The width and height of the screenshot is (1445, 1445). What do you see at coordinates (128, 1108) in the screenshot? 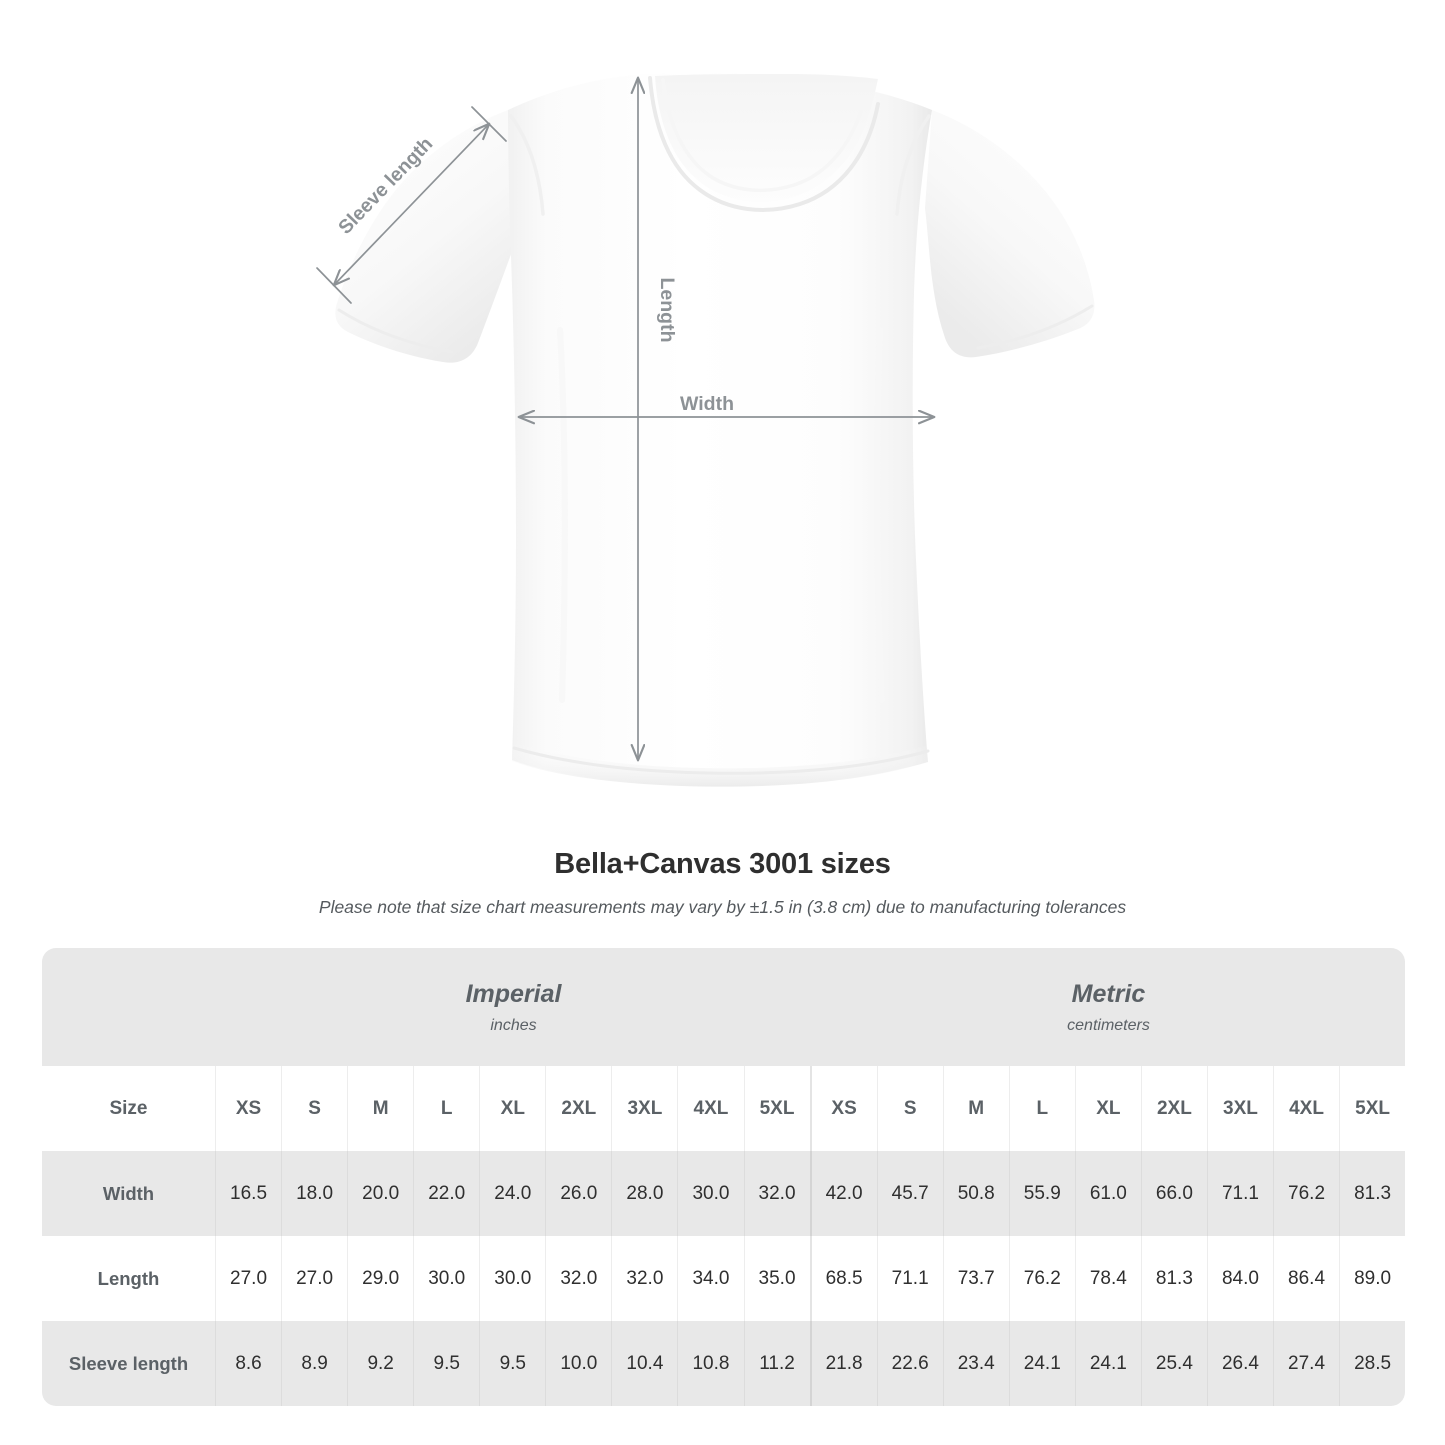
I see `row-header-size: Size` at bounding box center [128, 1108].